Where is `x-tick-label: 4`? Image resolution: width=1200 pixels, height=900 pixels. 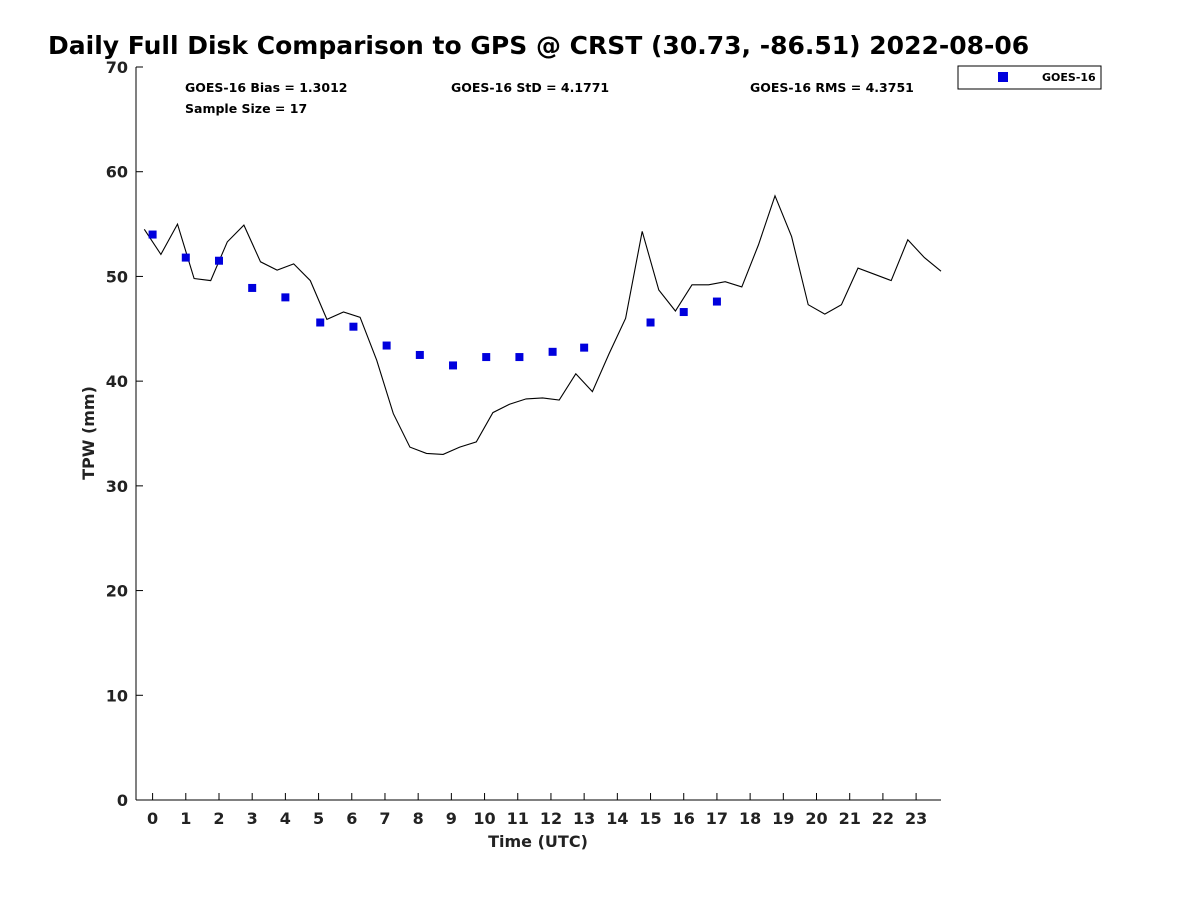 x-tick-label: 4 is located at coordinates (285, 818).